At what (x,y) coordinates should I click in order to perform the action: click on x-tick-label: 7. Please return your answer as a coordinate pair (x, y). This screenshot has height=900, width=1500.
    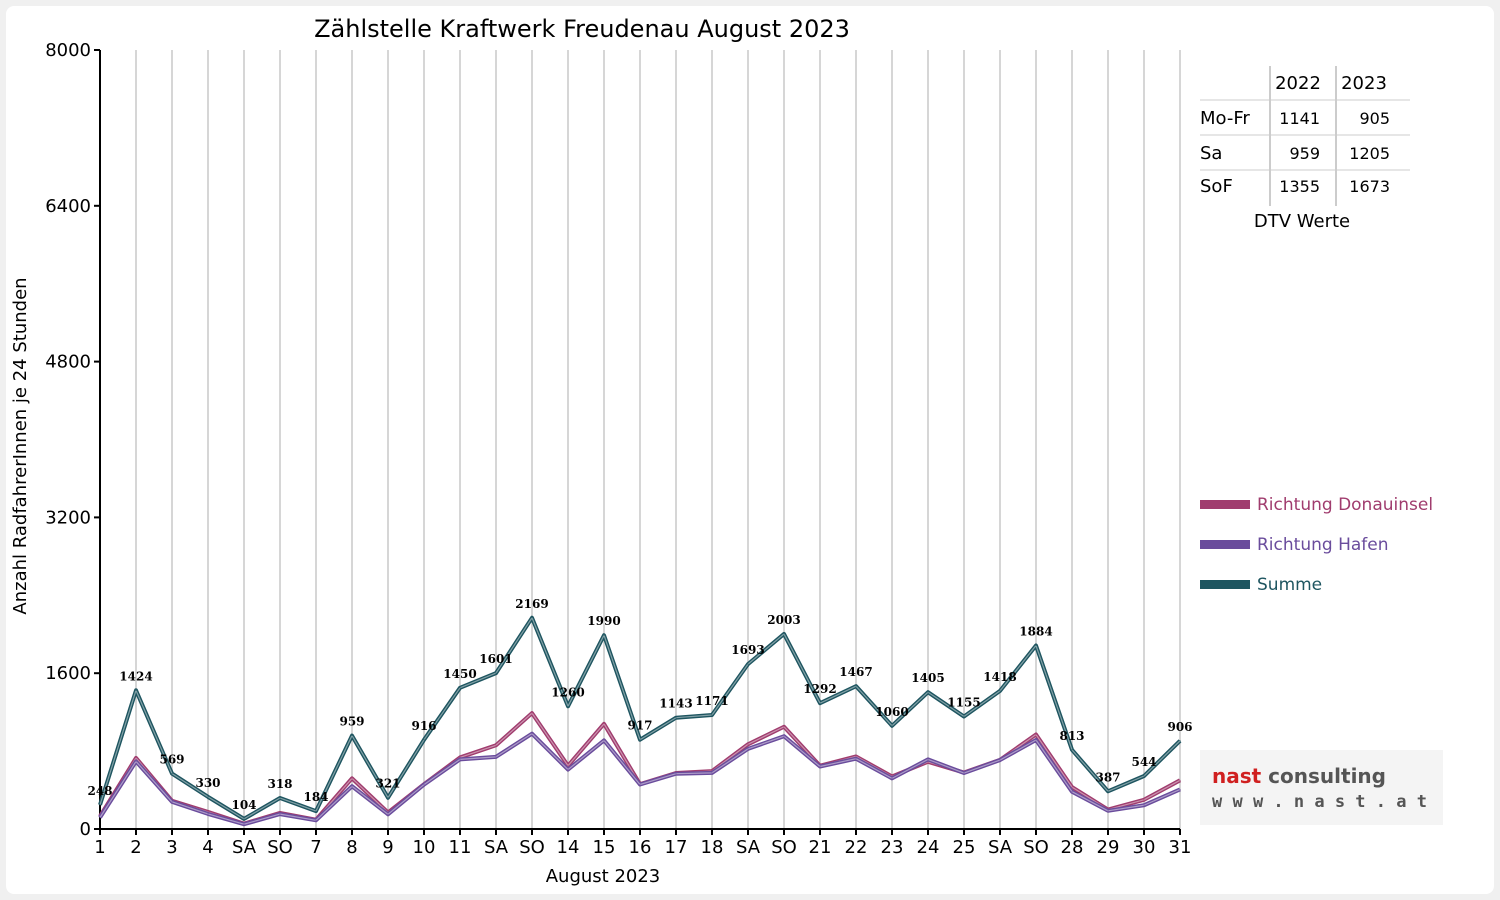
    Looking at the image, I should click on (315, 847).